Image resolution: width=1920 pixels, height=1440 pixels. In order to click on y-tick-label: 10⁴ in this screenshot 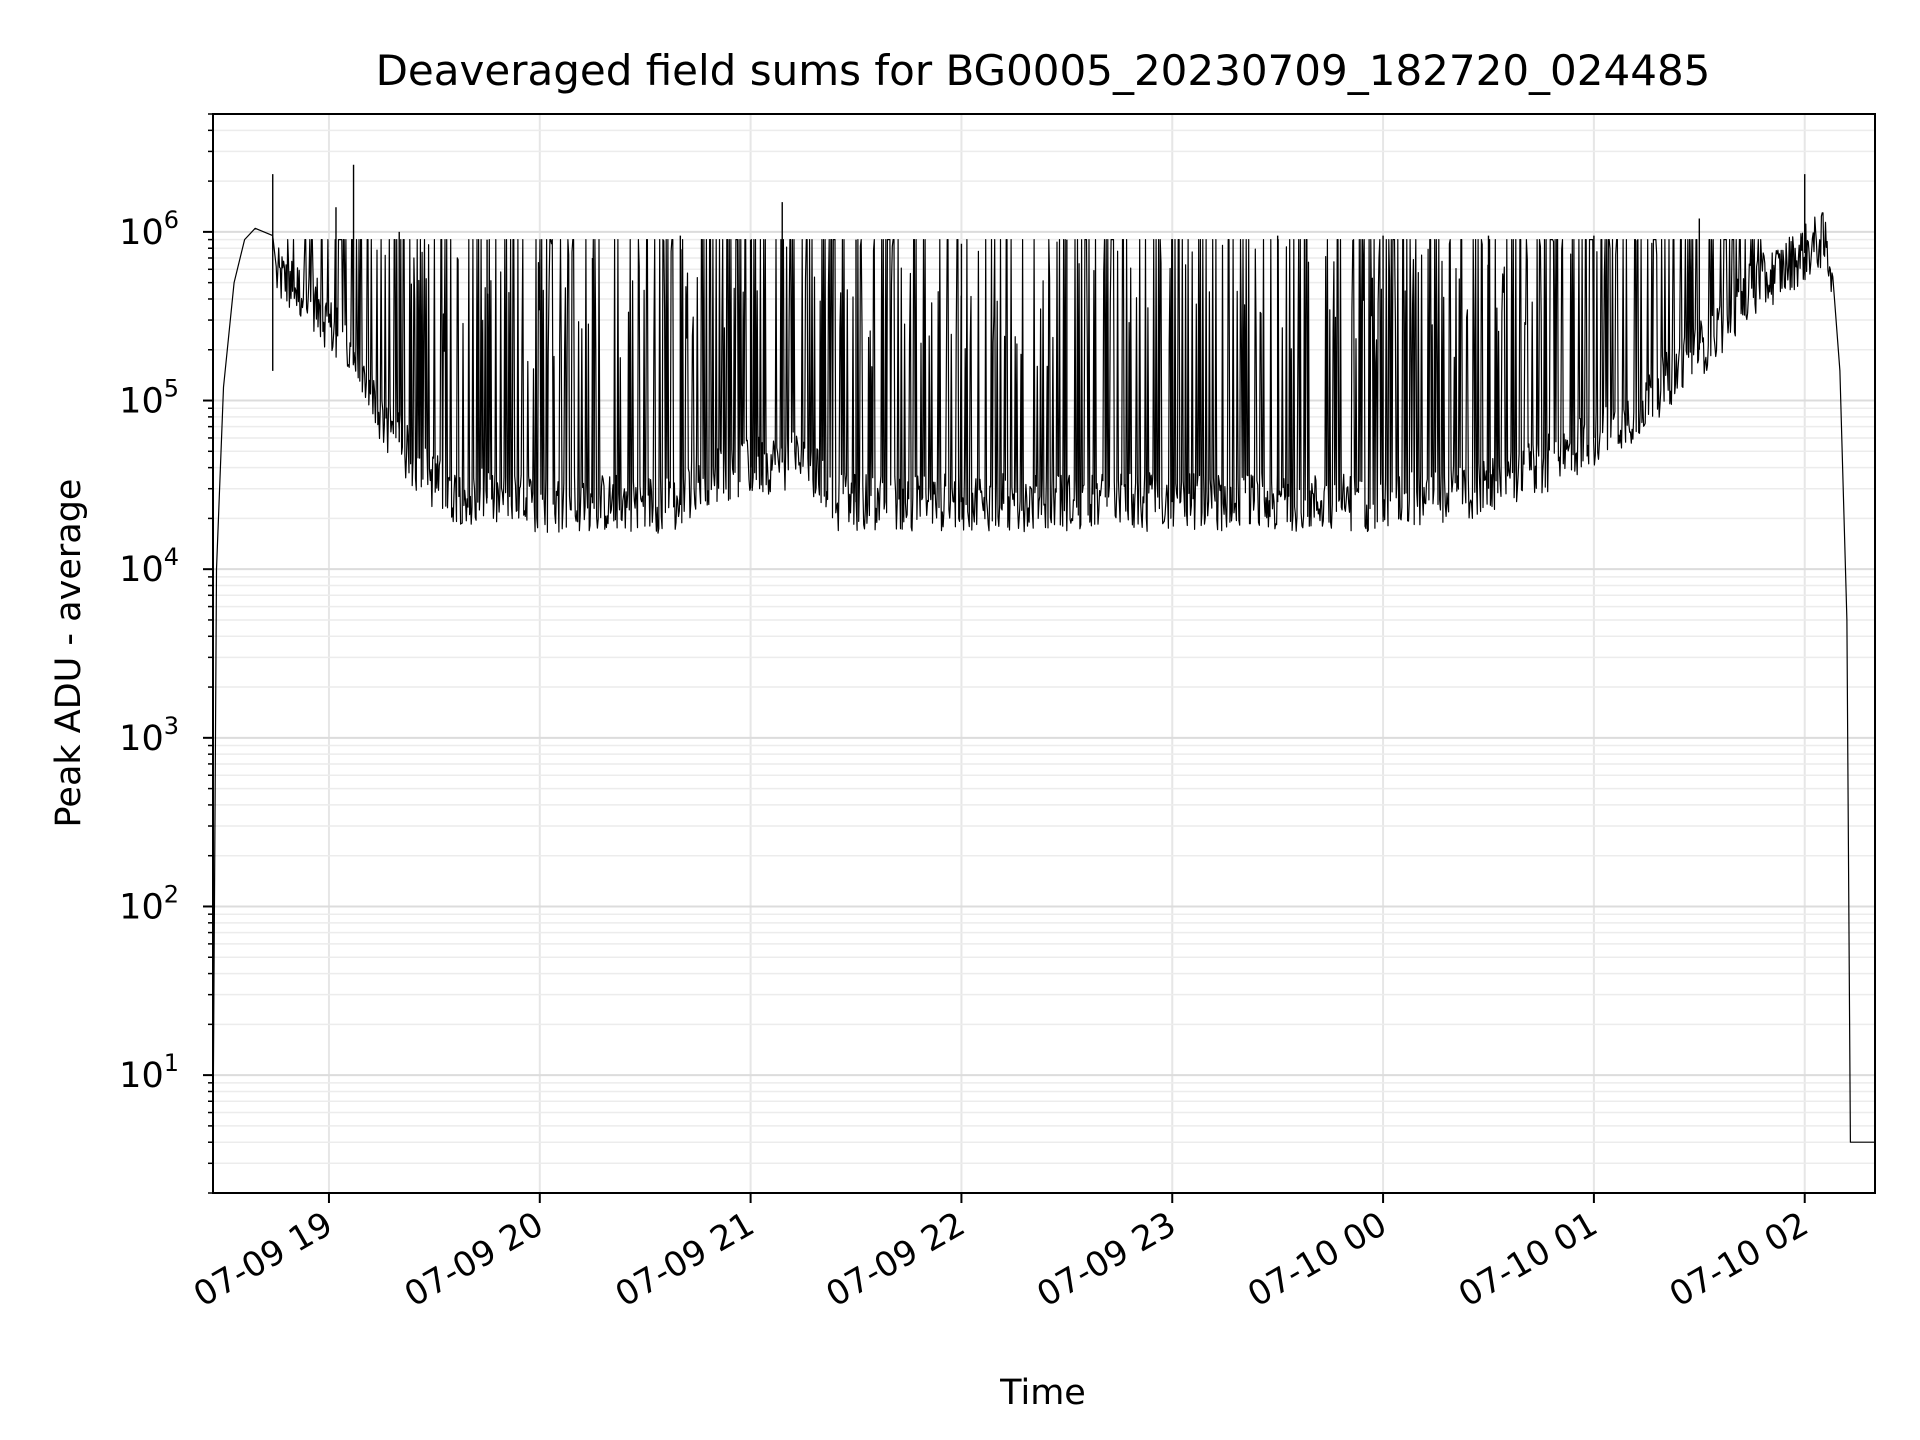, I will do `click(149, 566)`.